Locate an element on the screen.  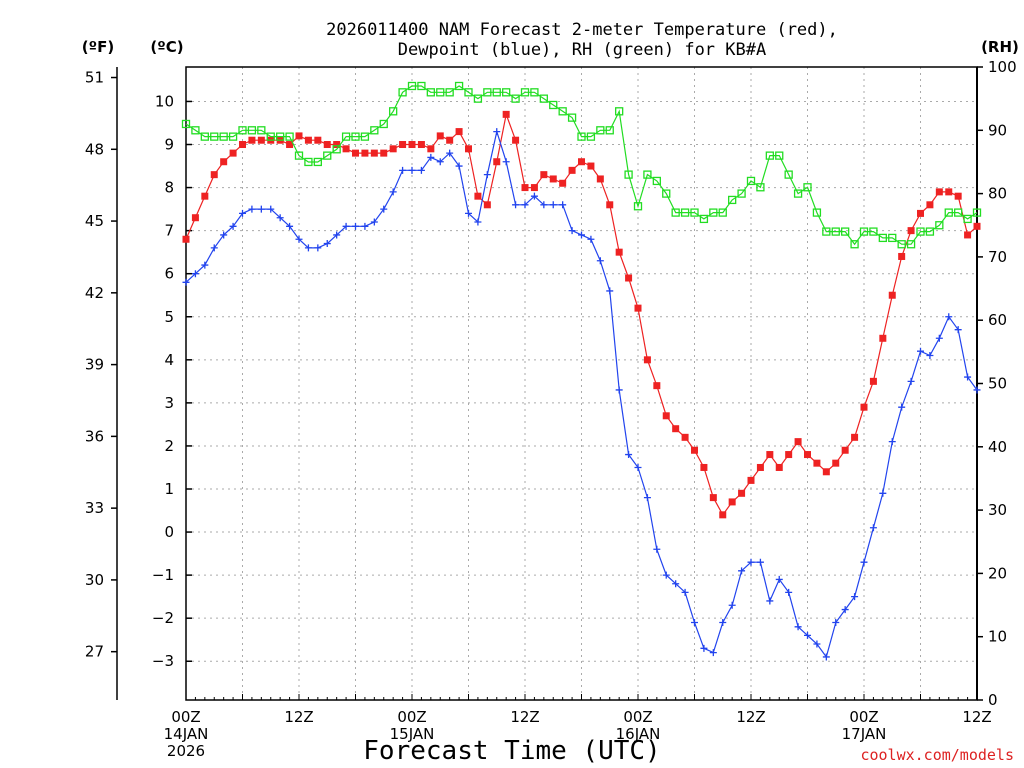
time-tick-label: 12Z is located at coordinates (298, 717).